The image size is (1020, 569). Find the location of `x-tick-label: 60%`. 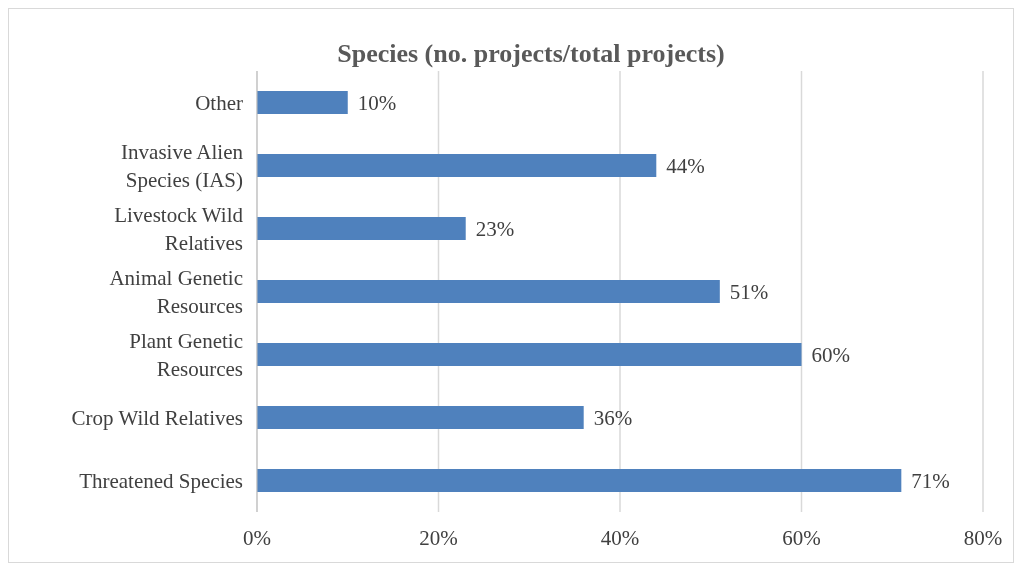

x-tick-label: 60% is located at coordinates (801, 537).